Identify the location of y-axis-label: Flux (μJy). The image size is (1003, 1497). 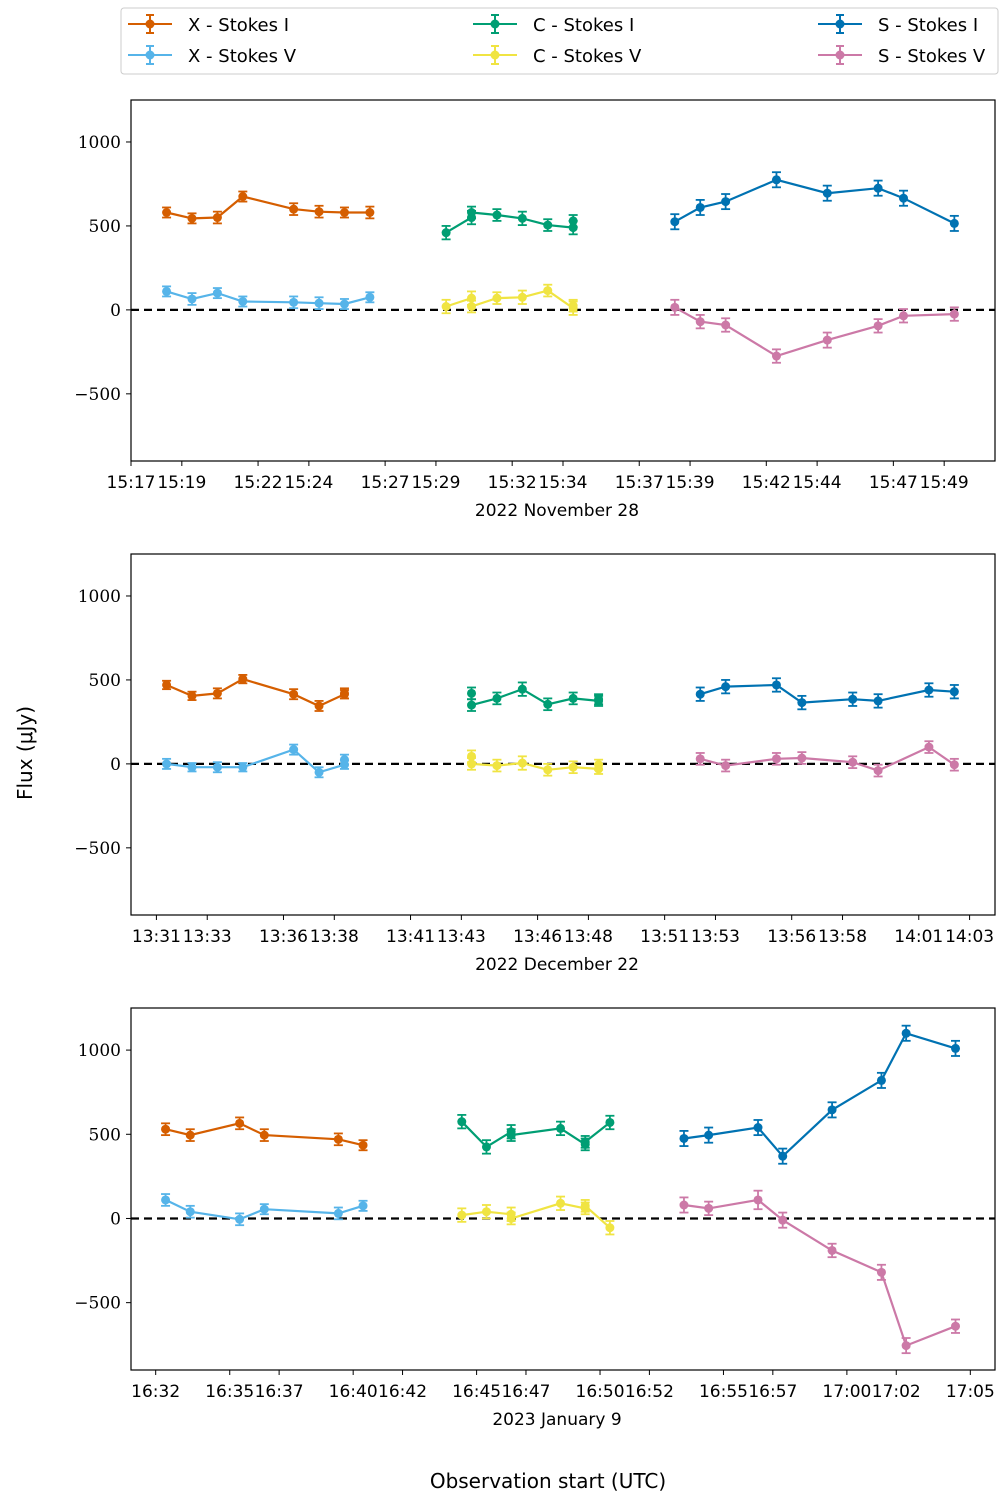
(25, 753).